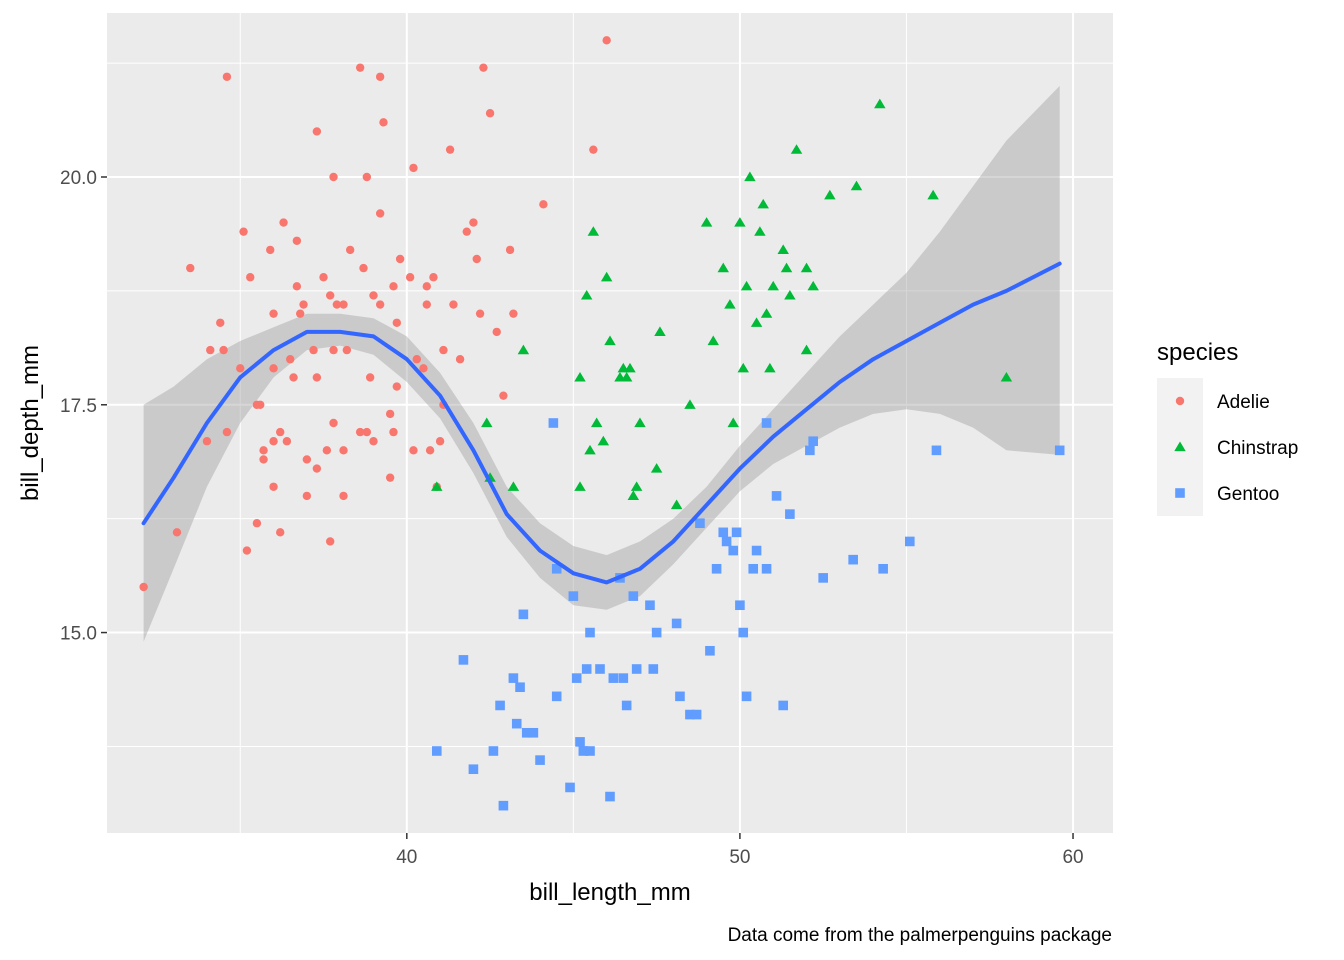 The image size is (1344, 960). What do you see at coordinates (1072, 857) in the screenshot?
I see `x-tick-label: 60` at bounding box center [1072, 857].